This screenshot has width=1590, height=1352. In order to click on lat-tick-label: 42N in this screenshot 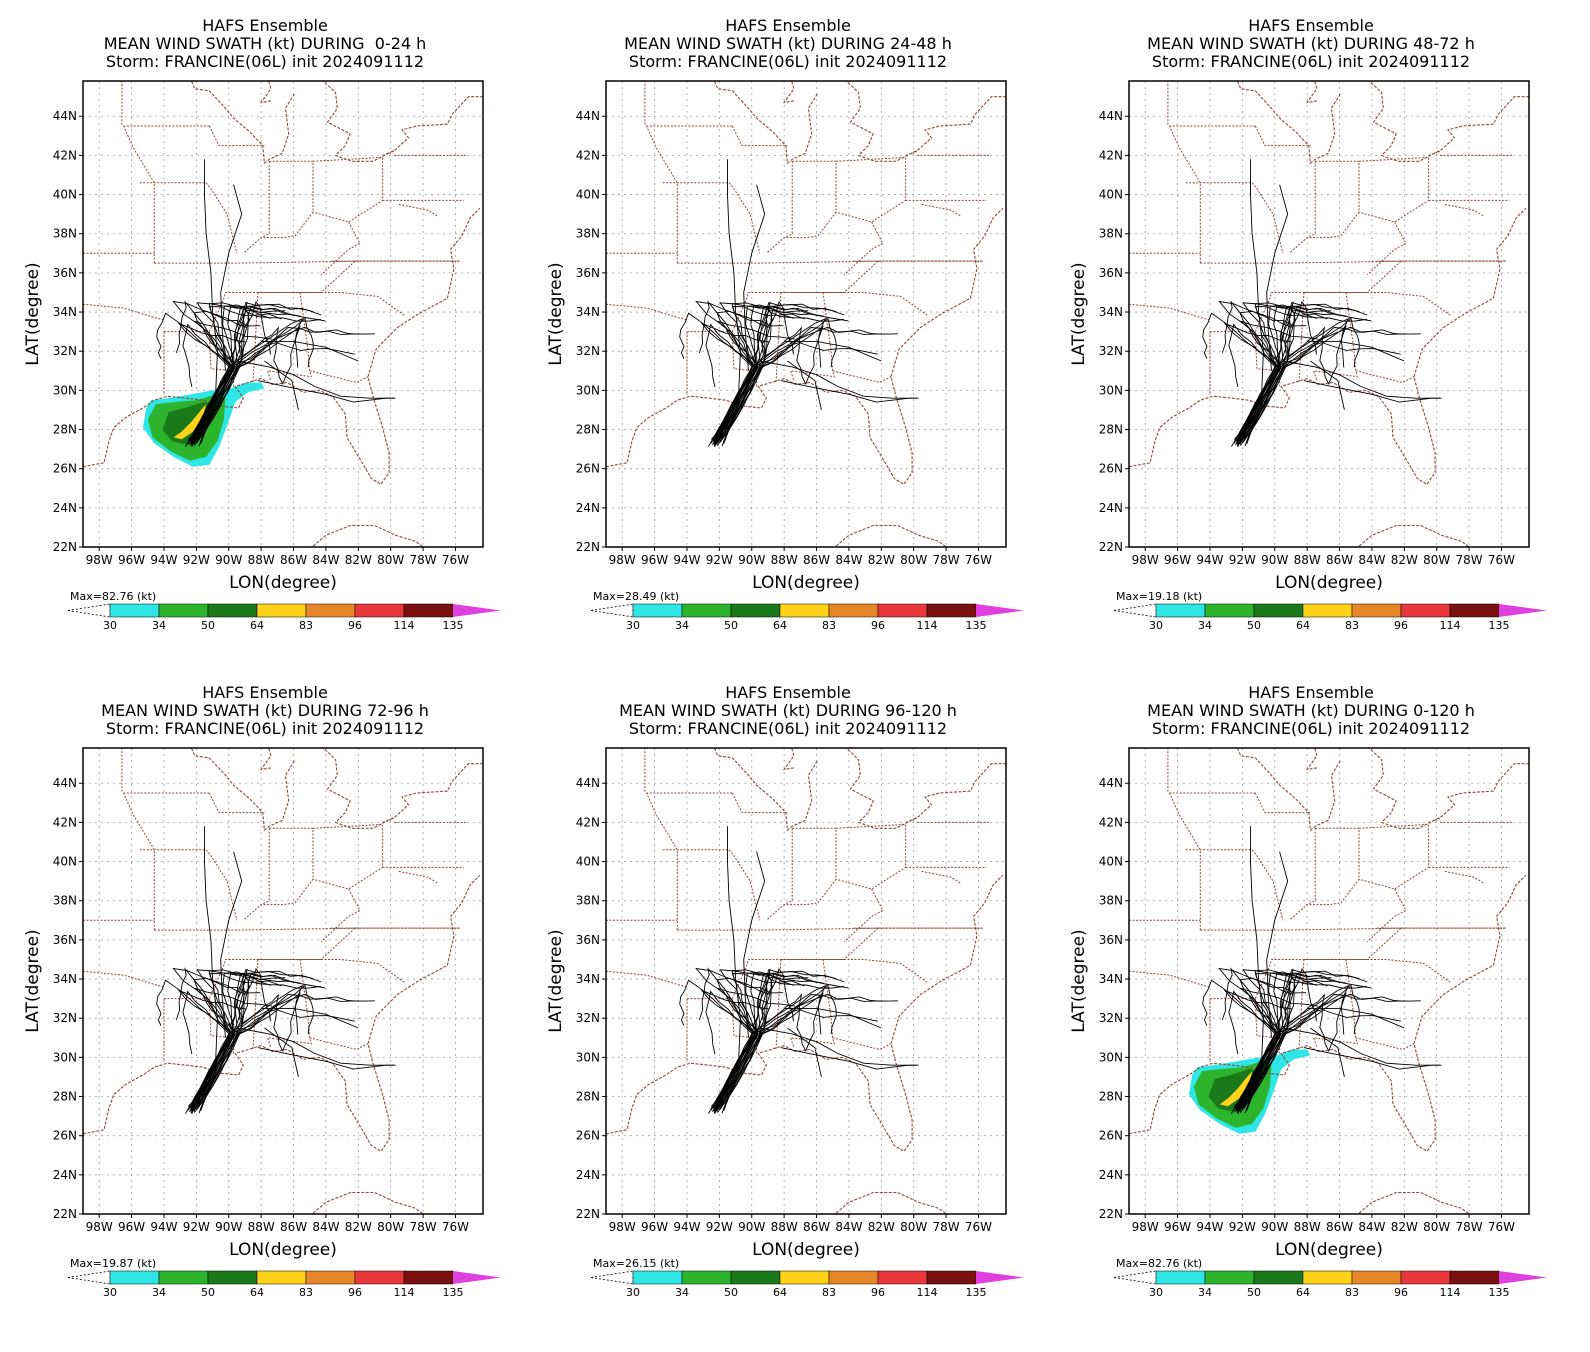, I will do `click(588, 822)`.